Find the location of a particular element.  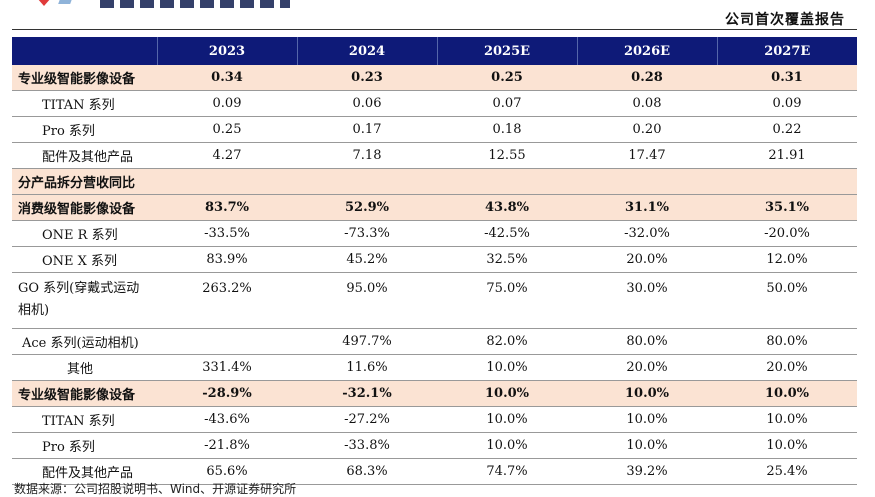

table-row: 分产品拆分营收同比 is located at coordinates (434, 181).